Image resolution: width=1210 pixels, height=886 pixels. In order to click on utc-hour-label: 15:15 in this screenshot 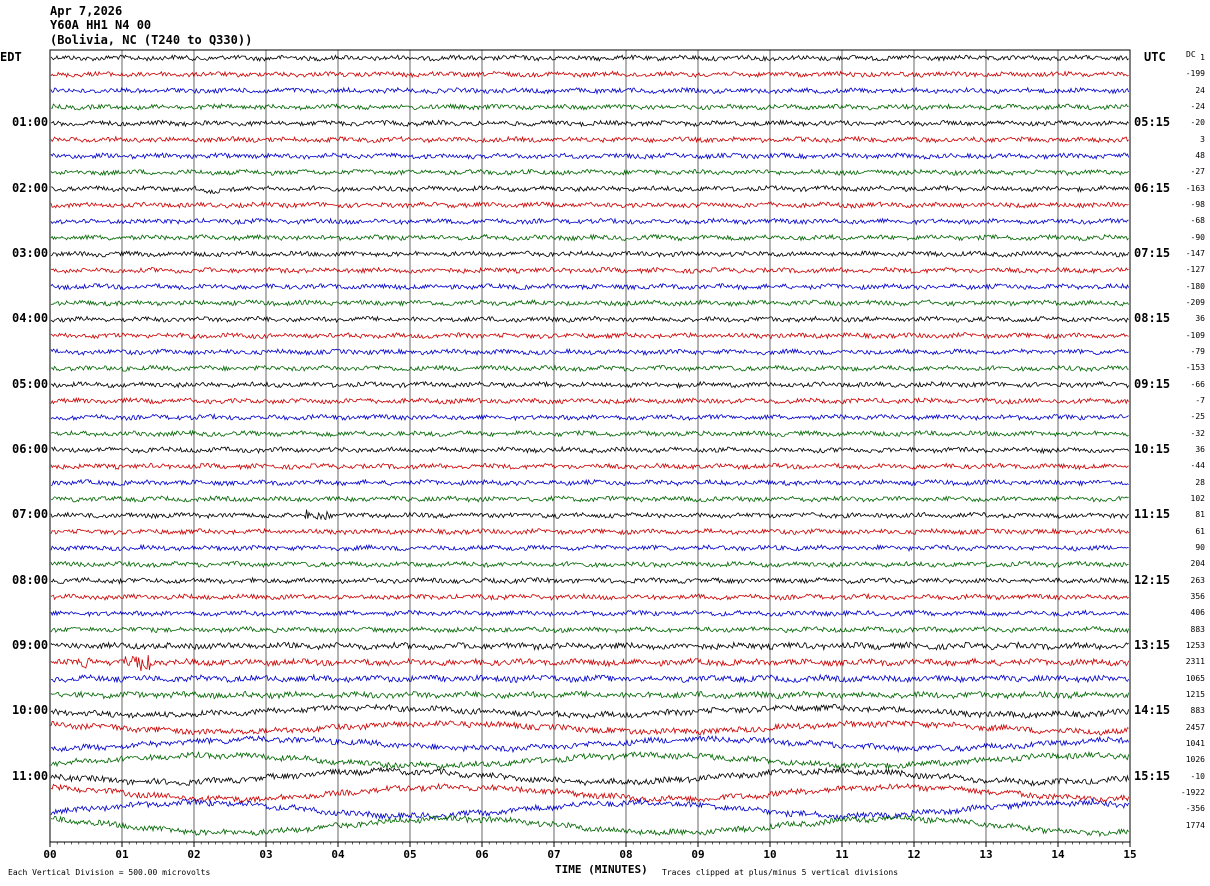, I will do `click(1152, 775)`.